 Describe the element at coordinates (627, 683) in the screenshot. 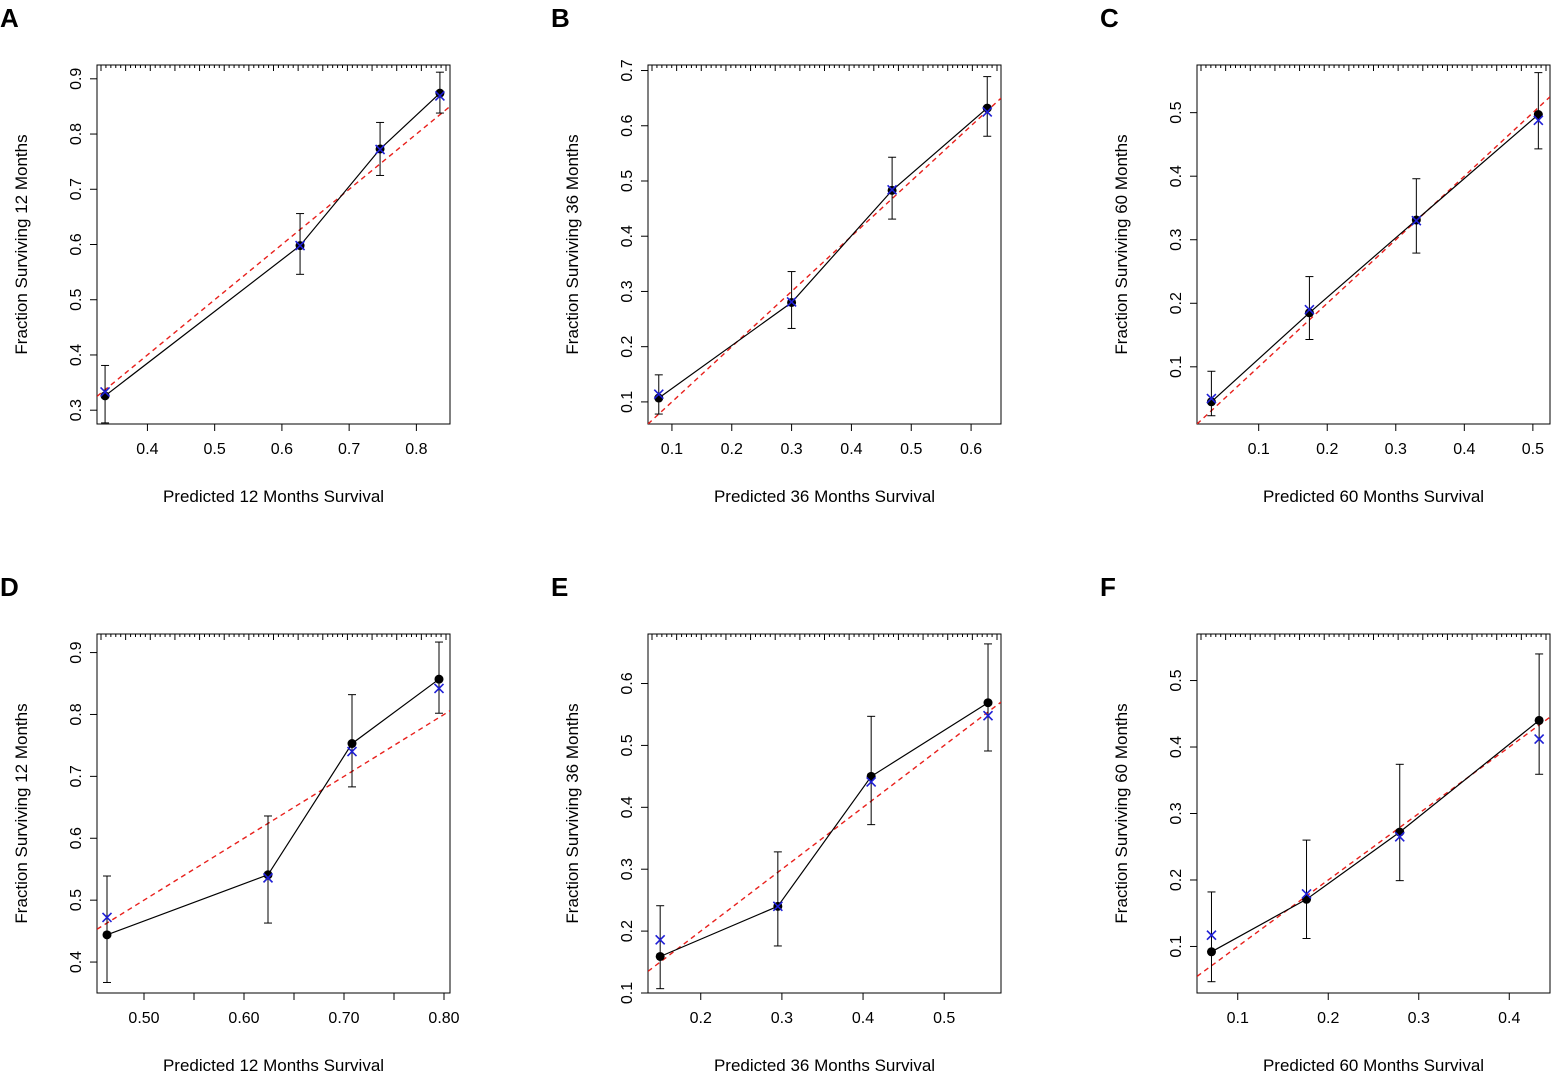

I see `y-tick-label: 0.6` at that location.